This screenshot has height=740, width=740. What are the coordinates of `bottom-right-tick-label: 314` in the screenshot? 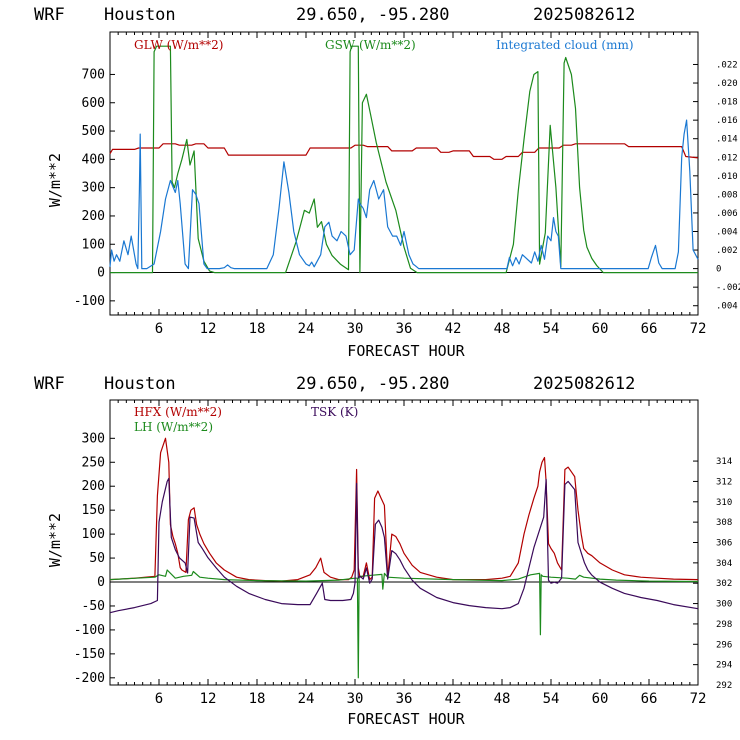 It's located at (724, 462).